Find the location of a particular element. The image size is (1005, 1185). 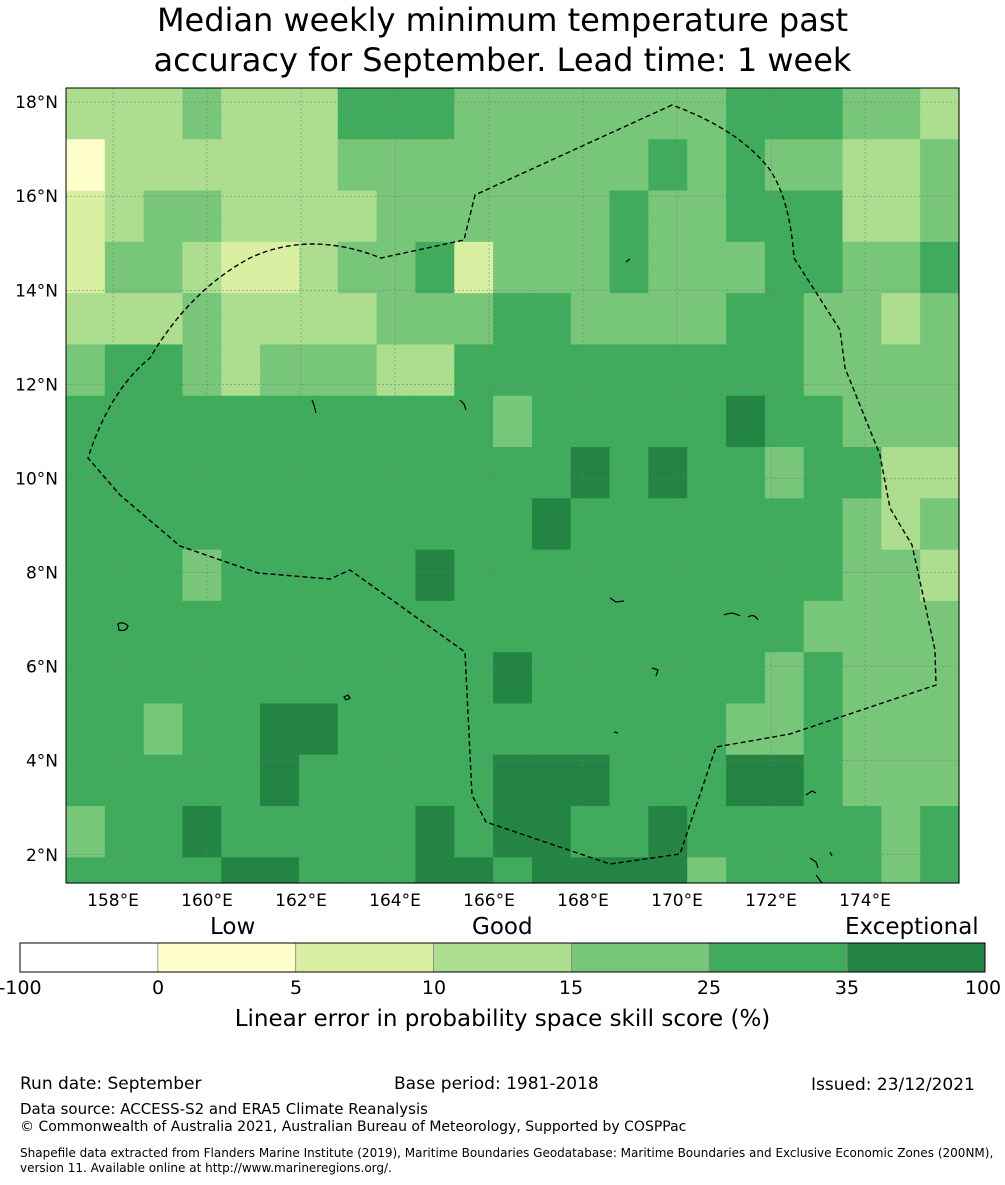

longitude-label: 168°E is located at coordinates (583, 901).